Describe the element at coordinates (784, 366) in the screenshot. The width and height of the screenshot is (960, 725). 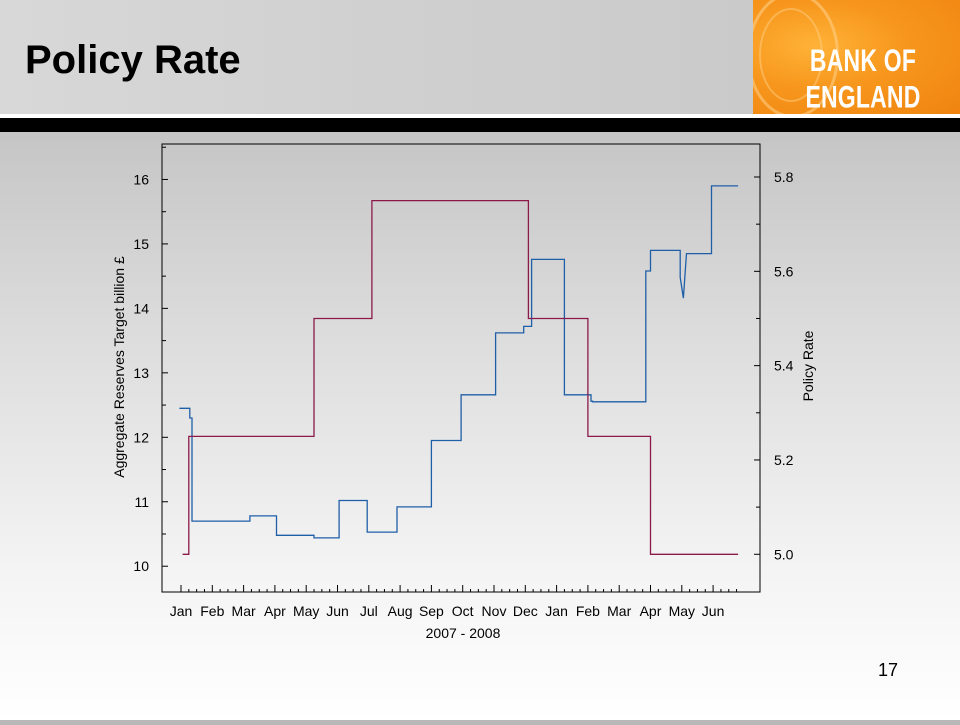
I see `right-tick-label: 5.4` at that location.